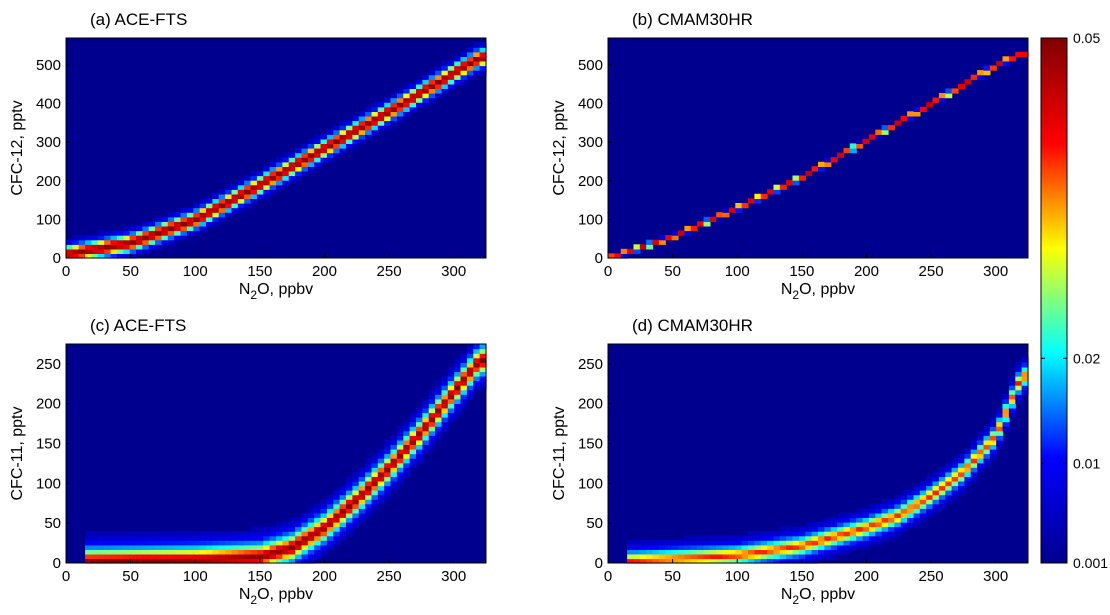 This screenshot has height=615, width=1110. I want to click on plot-frame, so click(276, 148).